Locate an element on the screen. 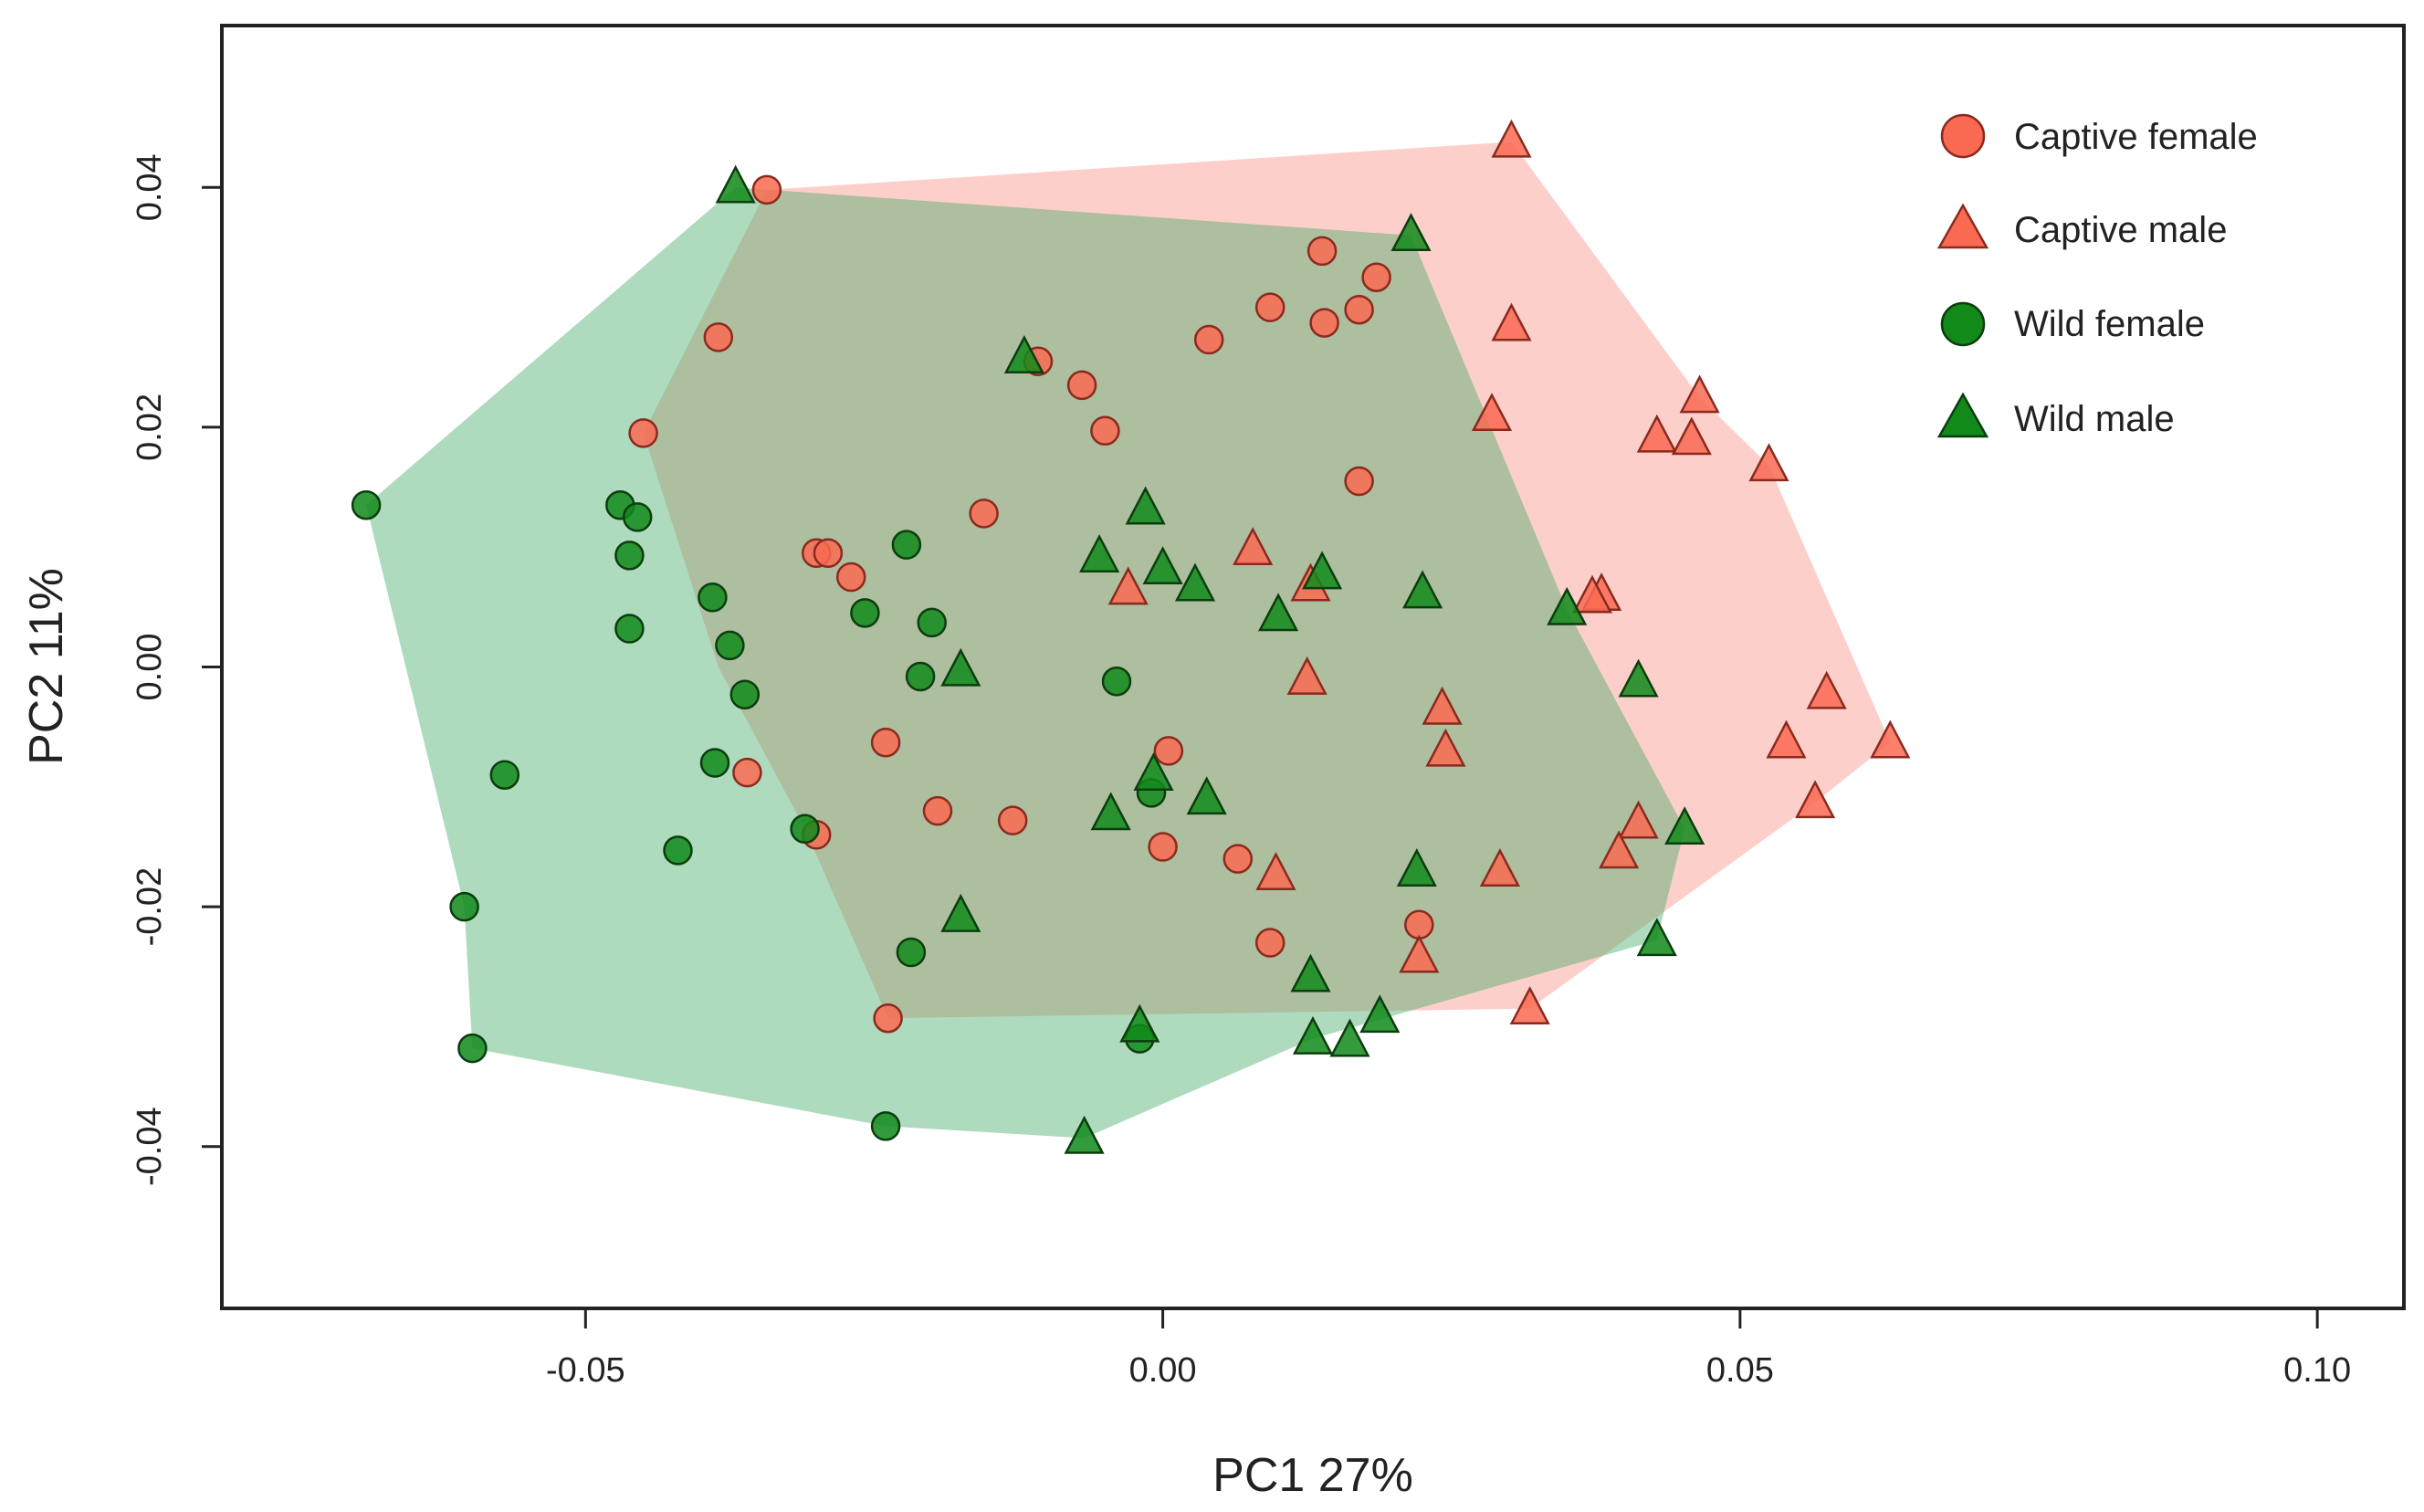 The height and width of the screenshot is (1512, 2424). x-tick-label-0: -0.05 is located at coordinates (585, 1370).